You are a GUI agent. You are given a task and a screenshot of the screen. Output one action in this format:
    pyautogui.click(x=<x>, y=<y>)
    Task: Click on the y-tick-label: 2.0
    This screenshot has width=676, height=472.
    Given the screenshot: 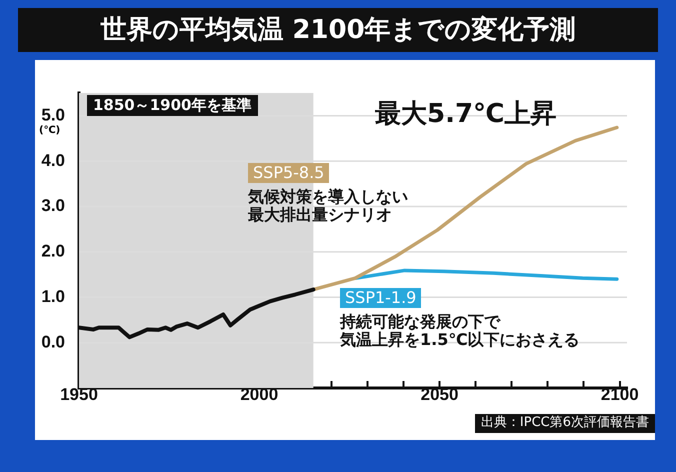 What is the action you would take?
    pyautogui.click(x=53, y=251)
    